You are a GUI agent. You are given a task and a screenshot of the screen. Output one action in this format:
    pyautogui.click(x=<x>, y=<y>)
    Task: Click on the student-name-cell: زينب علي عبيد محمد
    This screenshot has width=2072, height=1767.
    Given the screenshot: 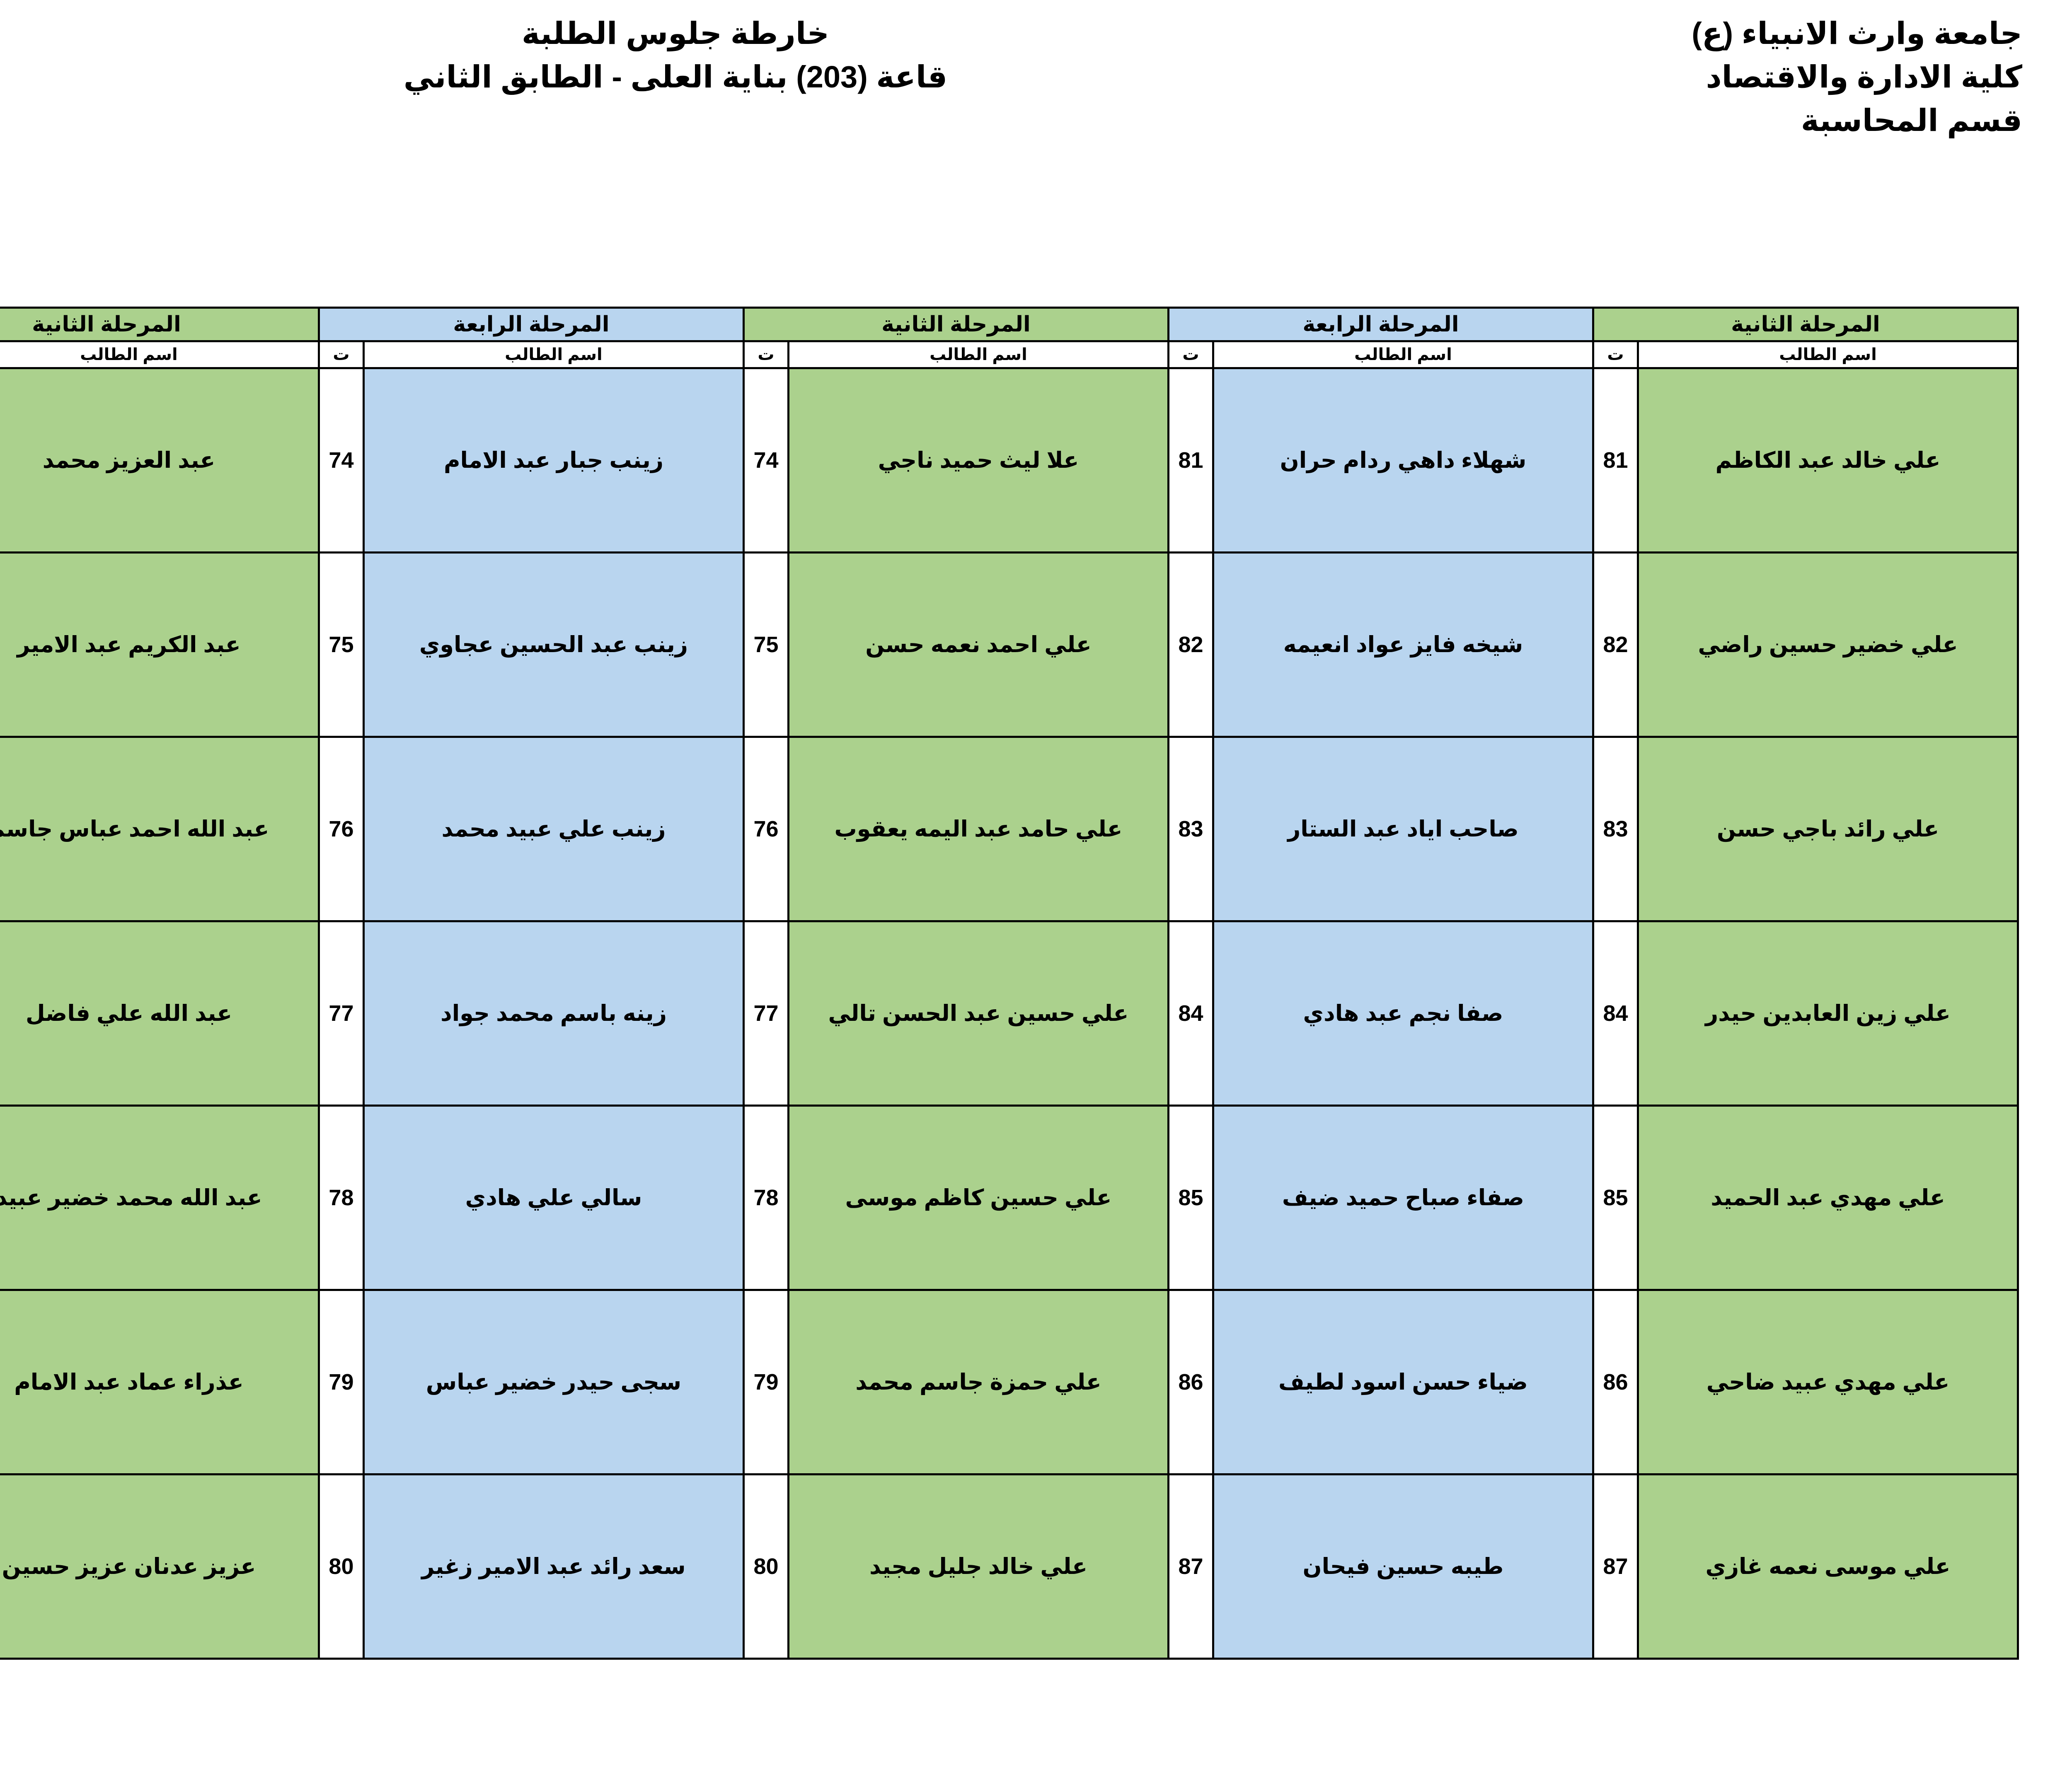 What is the action you would take?
    pyautogui.click(x=553, y=829)
    